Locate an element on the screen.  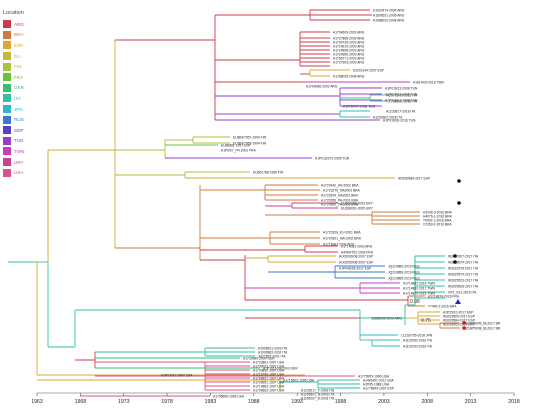
axis-tick-label: 1983 is located at coordinates (211, 402).